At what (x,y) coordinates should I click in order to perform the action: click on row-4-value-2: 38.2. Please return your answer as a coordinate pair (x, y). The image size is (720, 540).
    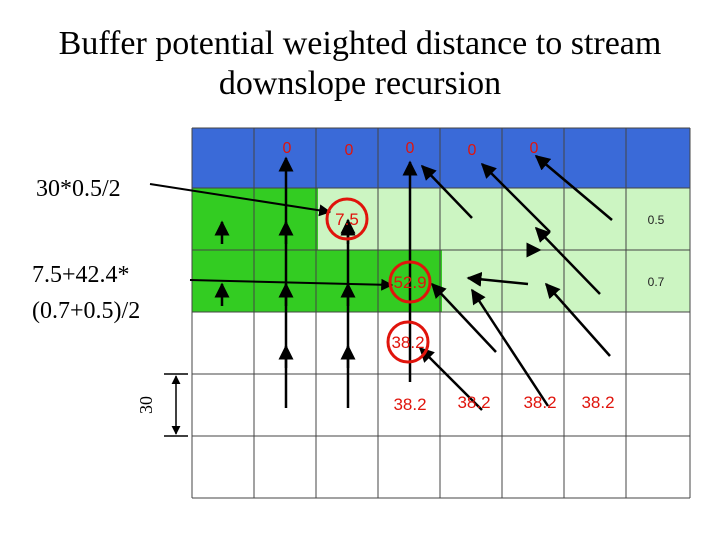
    Looking at the image, I should click on (473, 402).